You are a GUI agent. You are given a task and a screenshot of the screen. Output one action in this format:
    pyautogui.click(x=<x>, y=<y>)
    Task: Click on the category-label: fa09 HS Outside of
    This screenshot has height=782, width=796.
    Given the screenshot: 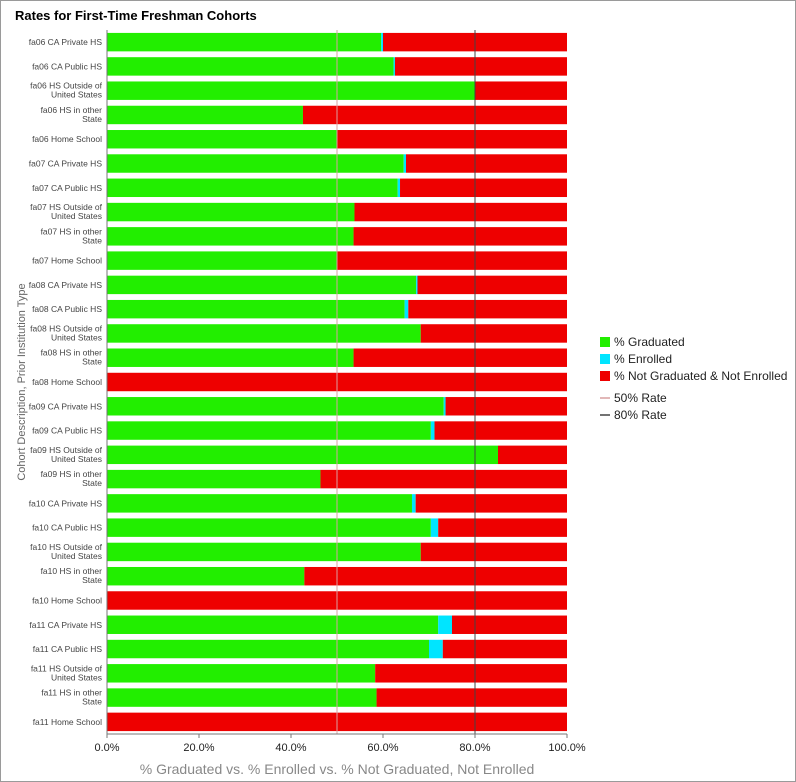 What is the action you would take?
    pyautogui.click(x=66, y=450)
    